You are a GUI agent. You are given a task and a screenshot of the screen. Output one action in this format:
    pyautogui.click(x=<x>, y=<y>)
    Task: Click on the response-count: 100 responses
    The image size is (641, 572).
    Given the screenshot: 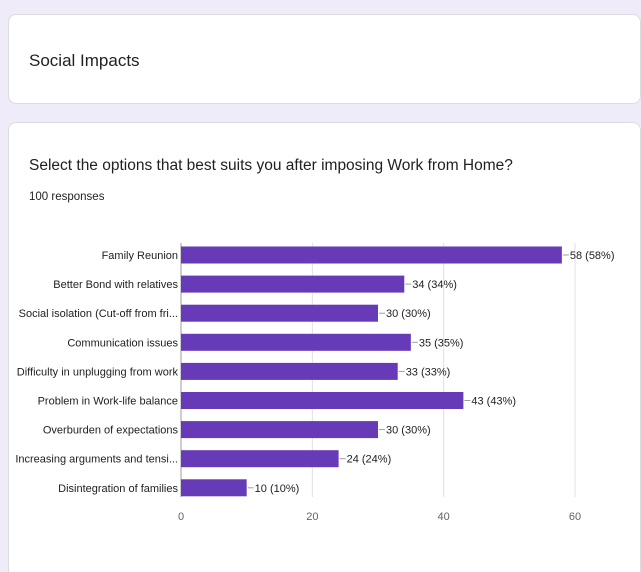 What is the action you would take?
    pyautogui.click(x=67, y=197)
    